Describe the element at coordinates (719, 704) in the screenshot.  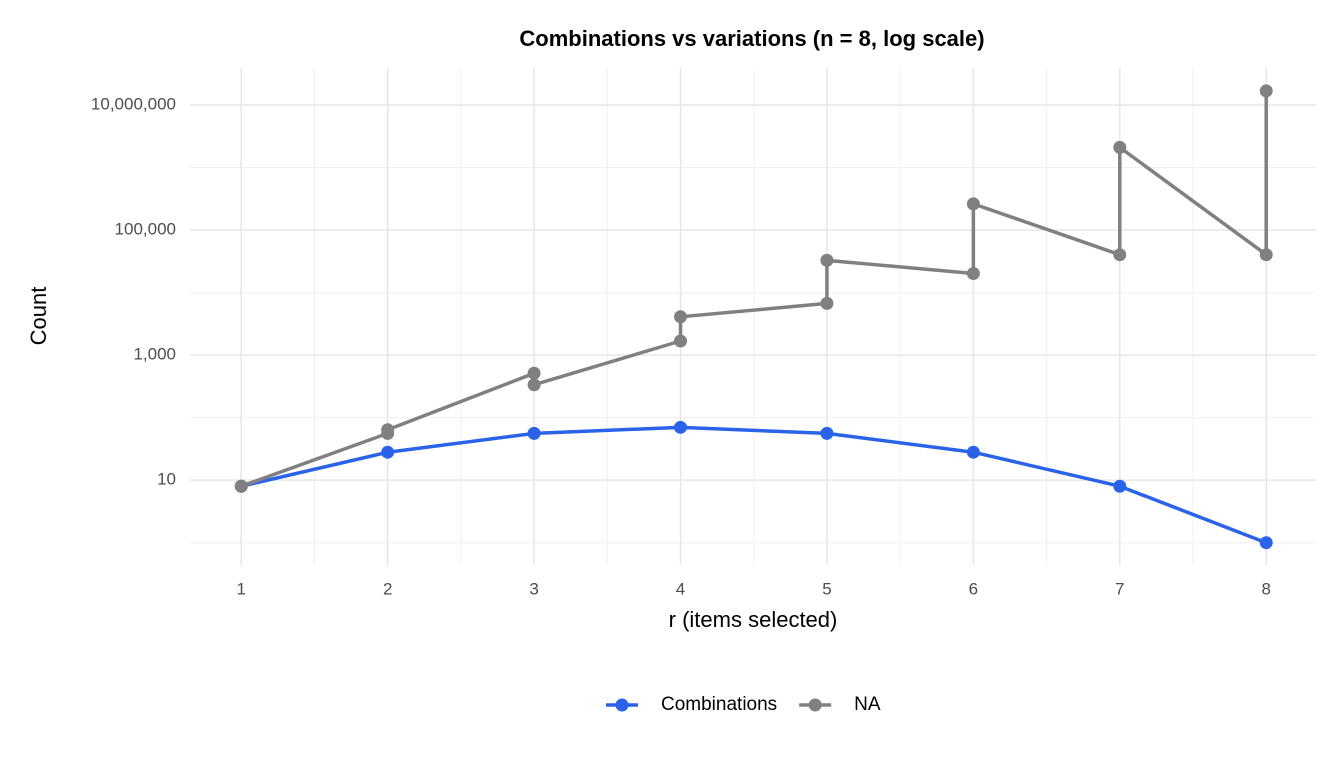
I see `legend-label: Combinations` at that location.